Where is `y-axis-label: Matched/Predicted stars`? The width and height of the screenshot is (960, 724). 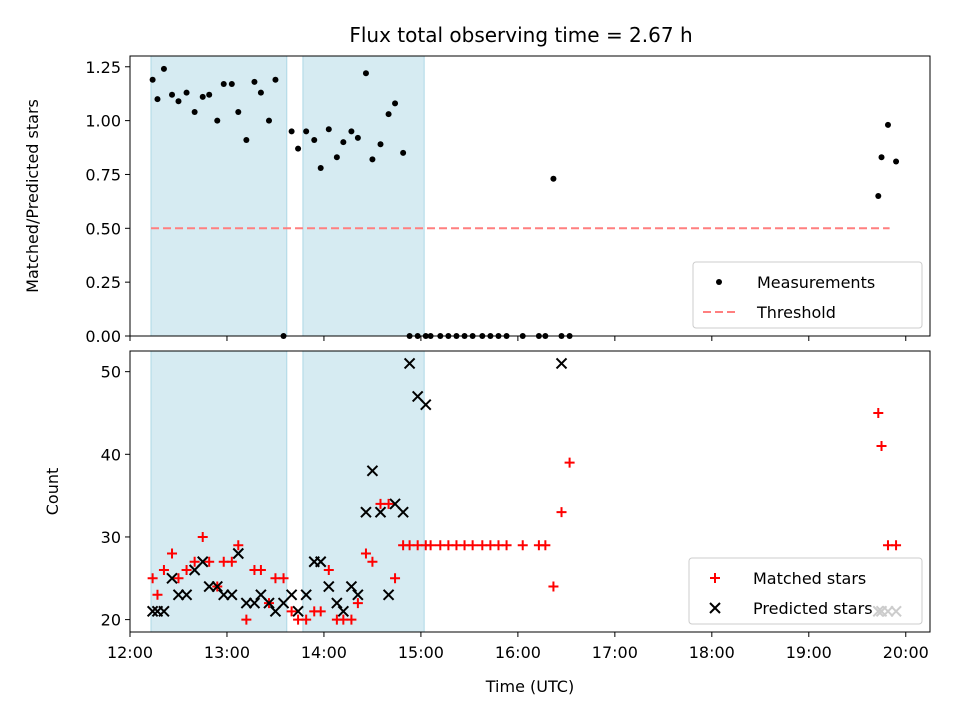
y-axis-label: Matched/Predicted stars is located at coordinates (32, 196).